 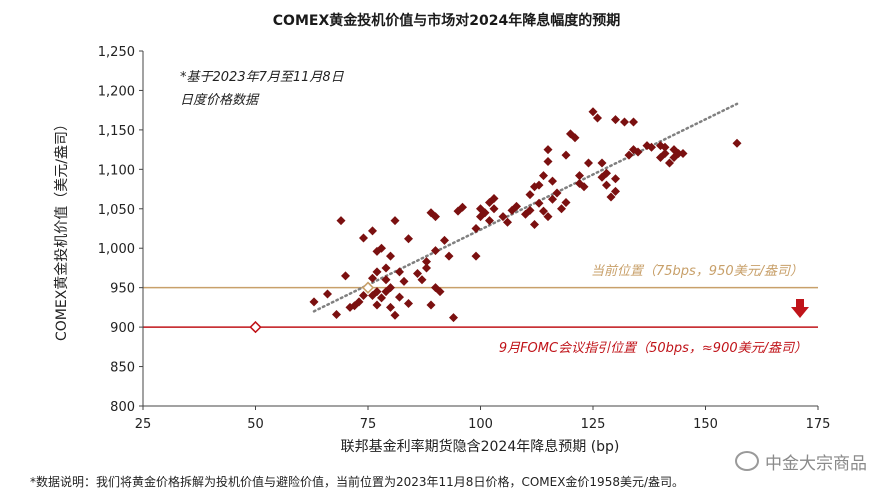 I want to click on reference-lines, so click(x=480, y=307).